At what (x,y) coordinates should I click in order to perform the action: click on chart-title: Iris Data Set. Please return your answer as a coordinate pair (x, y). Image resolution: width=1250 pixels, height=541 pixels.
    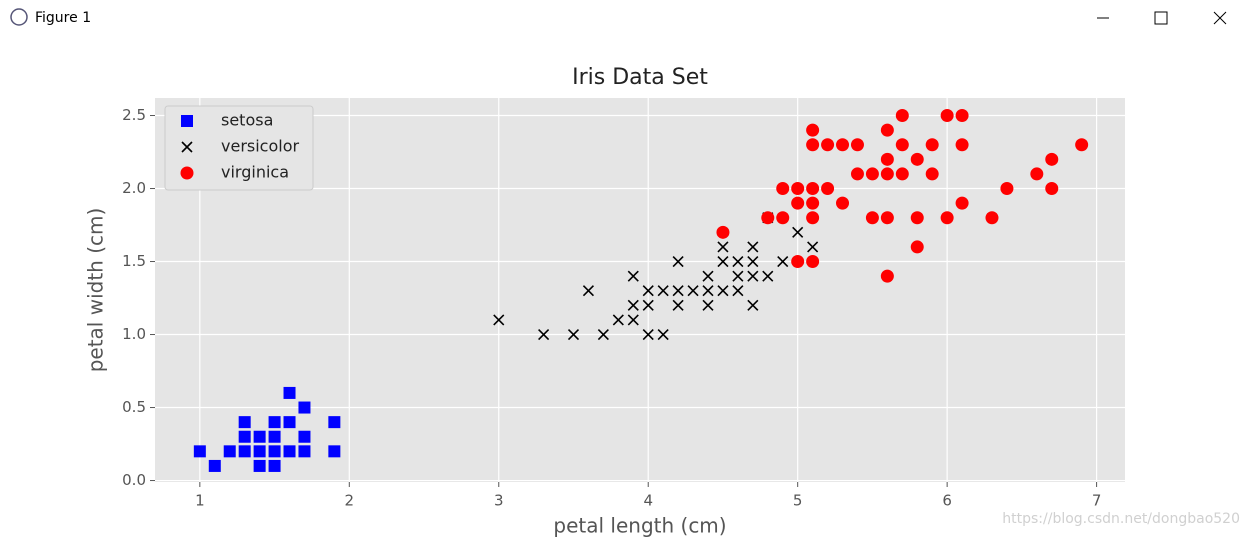
    Looking at the image, I should click on (640, 77).